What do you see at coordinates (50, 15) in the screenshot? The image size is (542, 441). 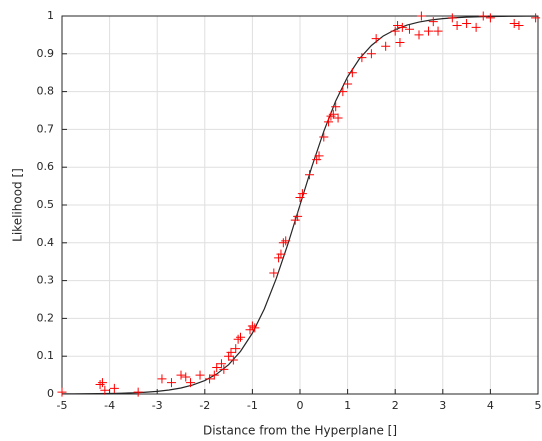 I see `y-tick-label: 1` at bounding box center [50, 15].